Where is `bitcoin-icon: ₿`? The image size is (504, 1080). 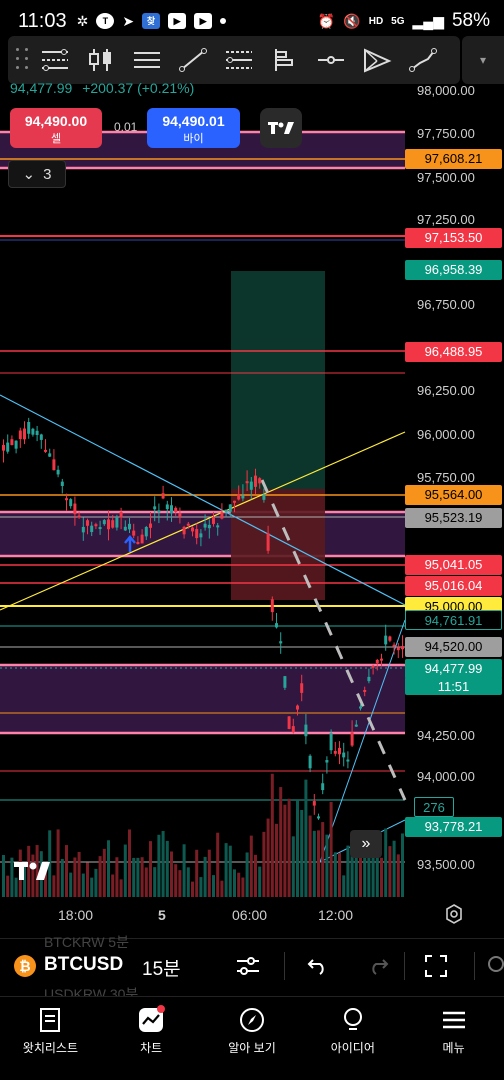
bitcoin-icon: ₿ is located at coordinates (25, 966).